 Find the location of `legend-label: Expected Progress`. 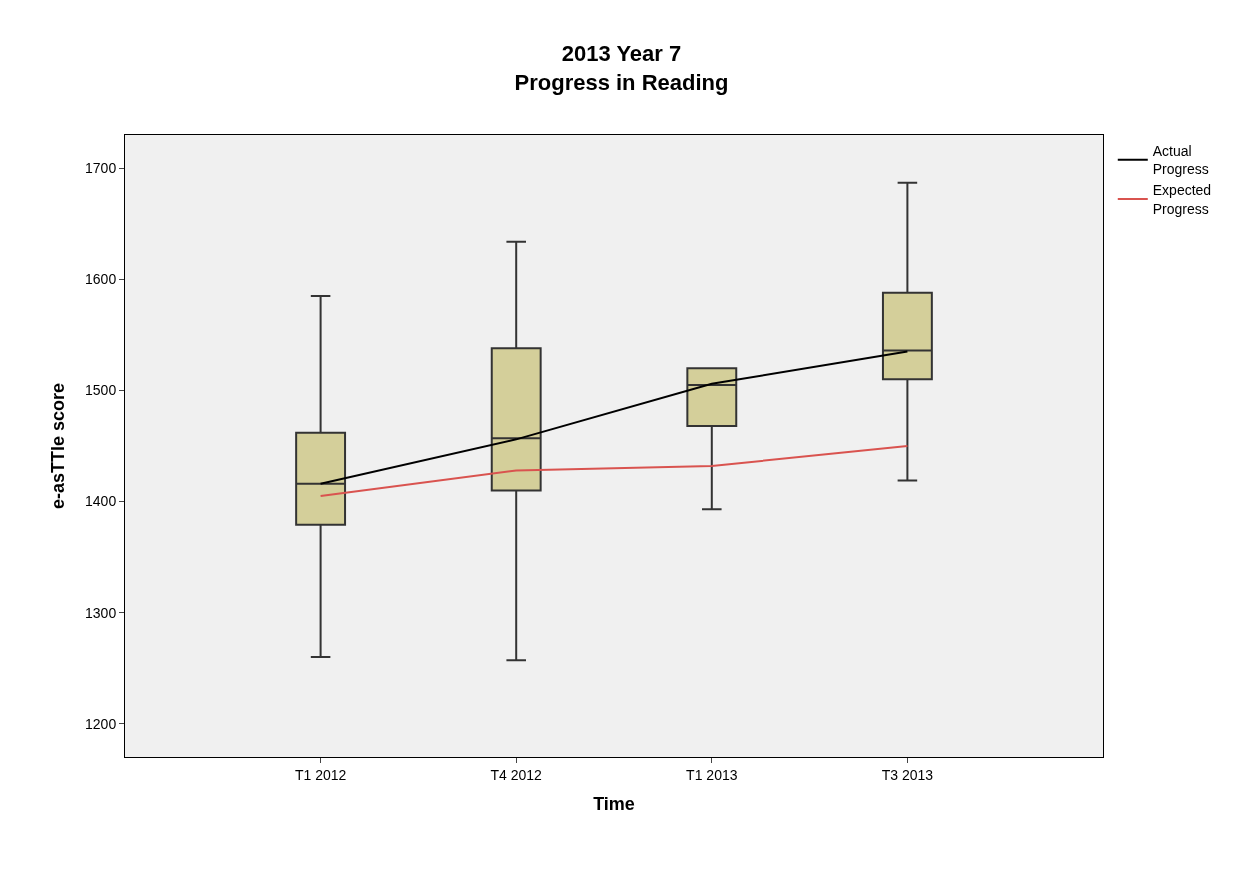

legend-label: Expected Progress is located at coordinates (1182, 199).